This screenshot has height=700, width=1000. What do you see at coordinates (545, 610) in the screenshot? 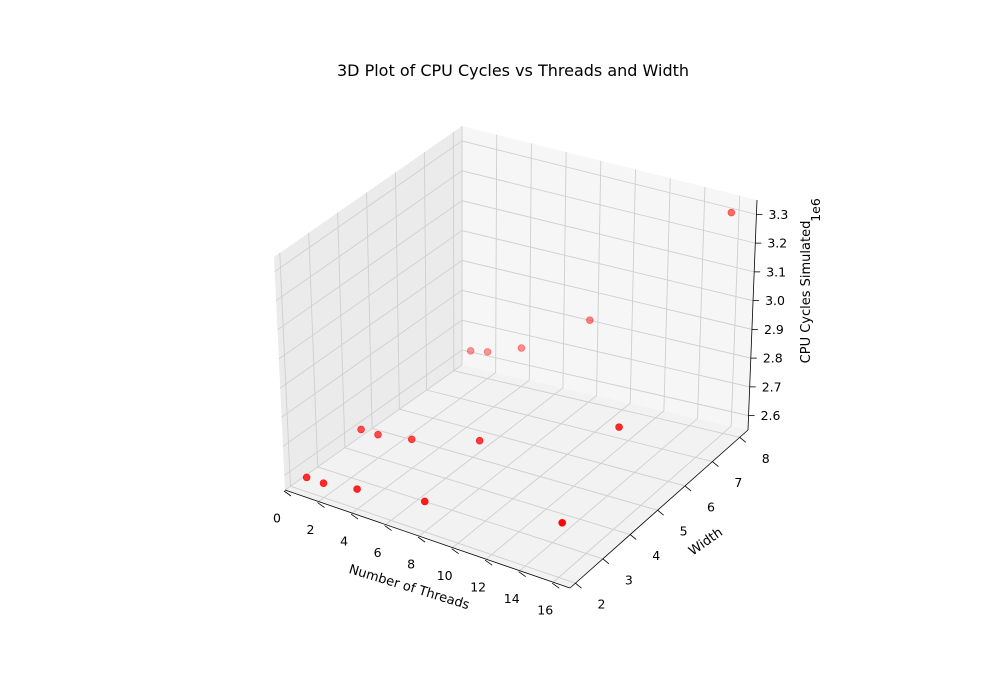
I see `x-tick-label: 16` at bounding box center [545, 610].